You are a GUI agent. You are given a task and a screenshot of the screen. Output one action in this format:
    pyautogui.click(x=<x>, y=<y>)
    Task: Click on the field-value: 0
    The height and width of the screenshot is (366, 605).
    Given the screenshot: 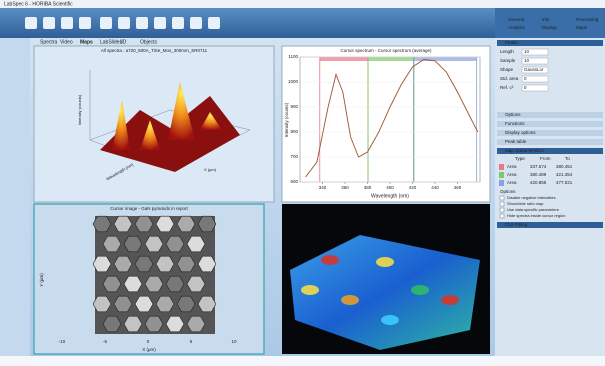 What is the action you would take?
    pyautogui.click(x=525, y=78)
    